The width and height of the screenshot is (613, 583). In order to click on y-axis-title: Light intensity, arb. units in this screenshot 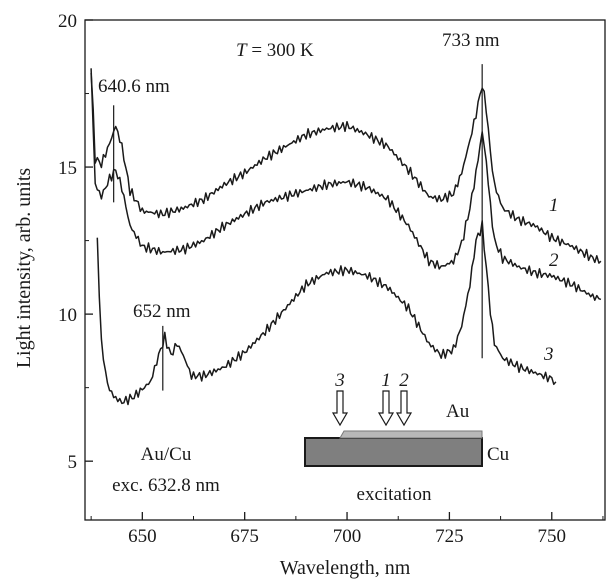, I will do `click(24, 268)`.